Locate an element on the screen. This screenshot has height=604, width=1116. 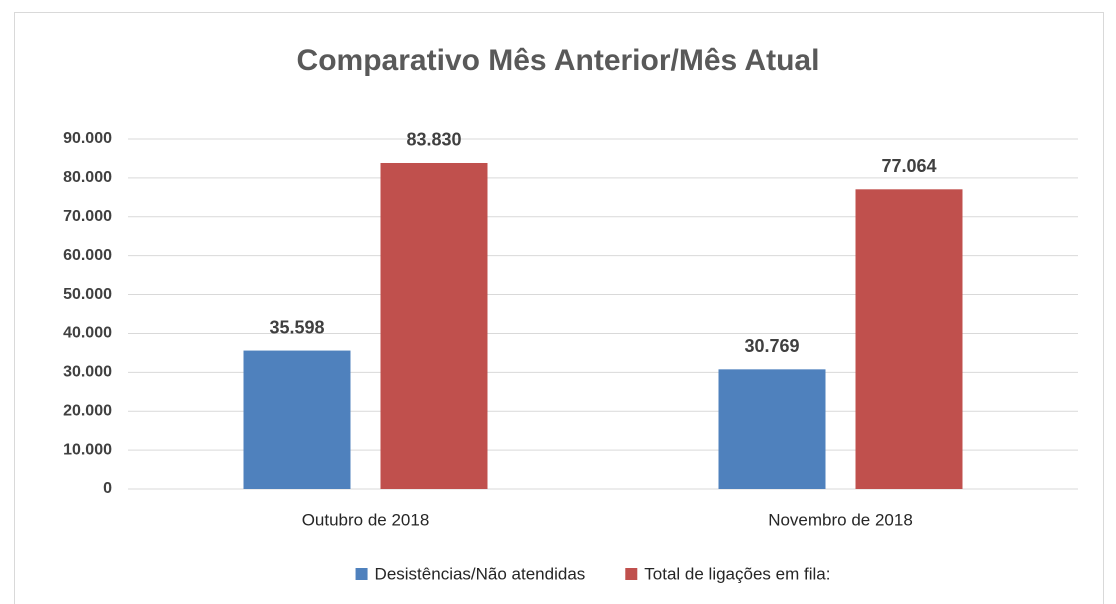
y-tick-label: 80.000 is located at coordinates (87, 177).